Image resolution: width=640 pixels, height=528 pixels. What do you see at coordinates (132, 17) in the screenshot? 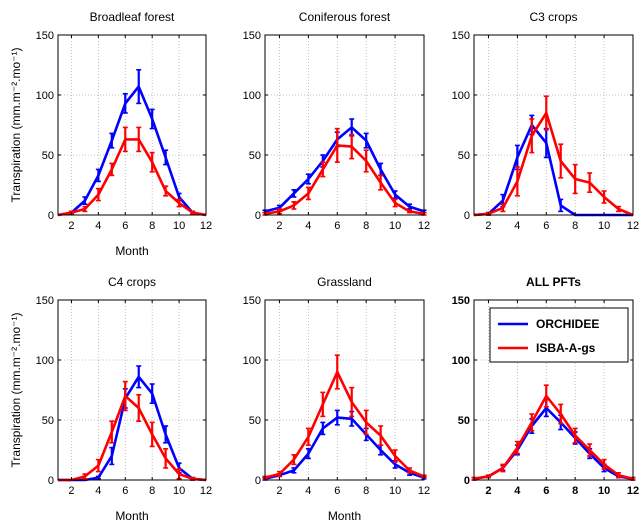
I see `panel-title: Broadleaf forest` at bounding box center [132, 17].